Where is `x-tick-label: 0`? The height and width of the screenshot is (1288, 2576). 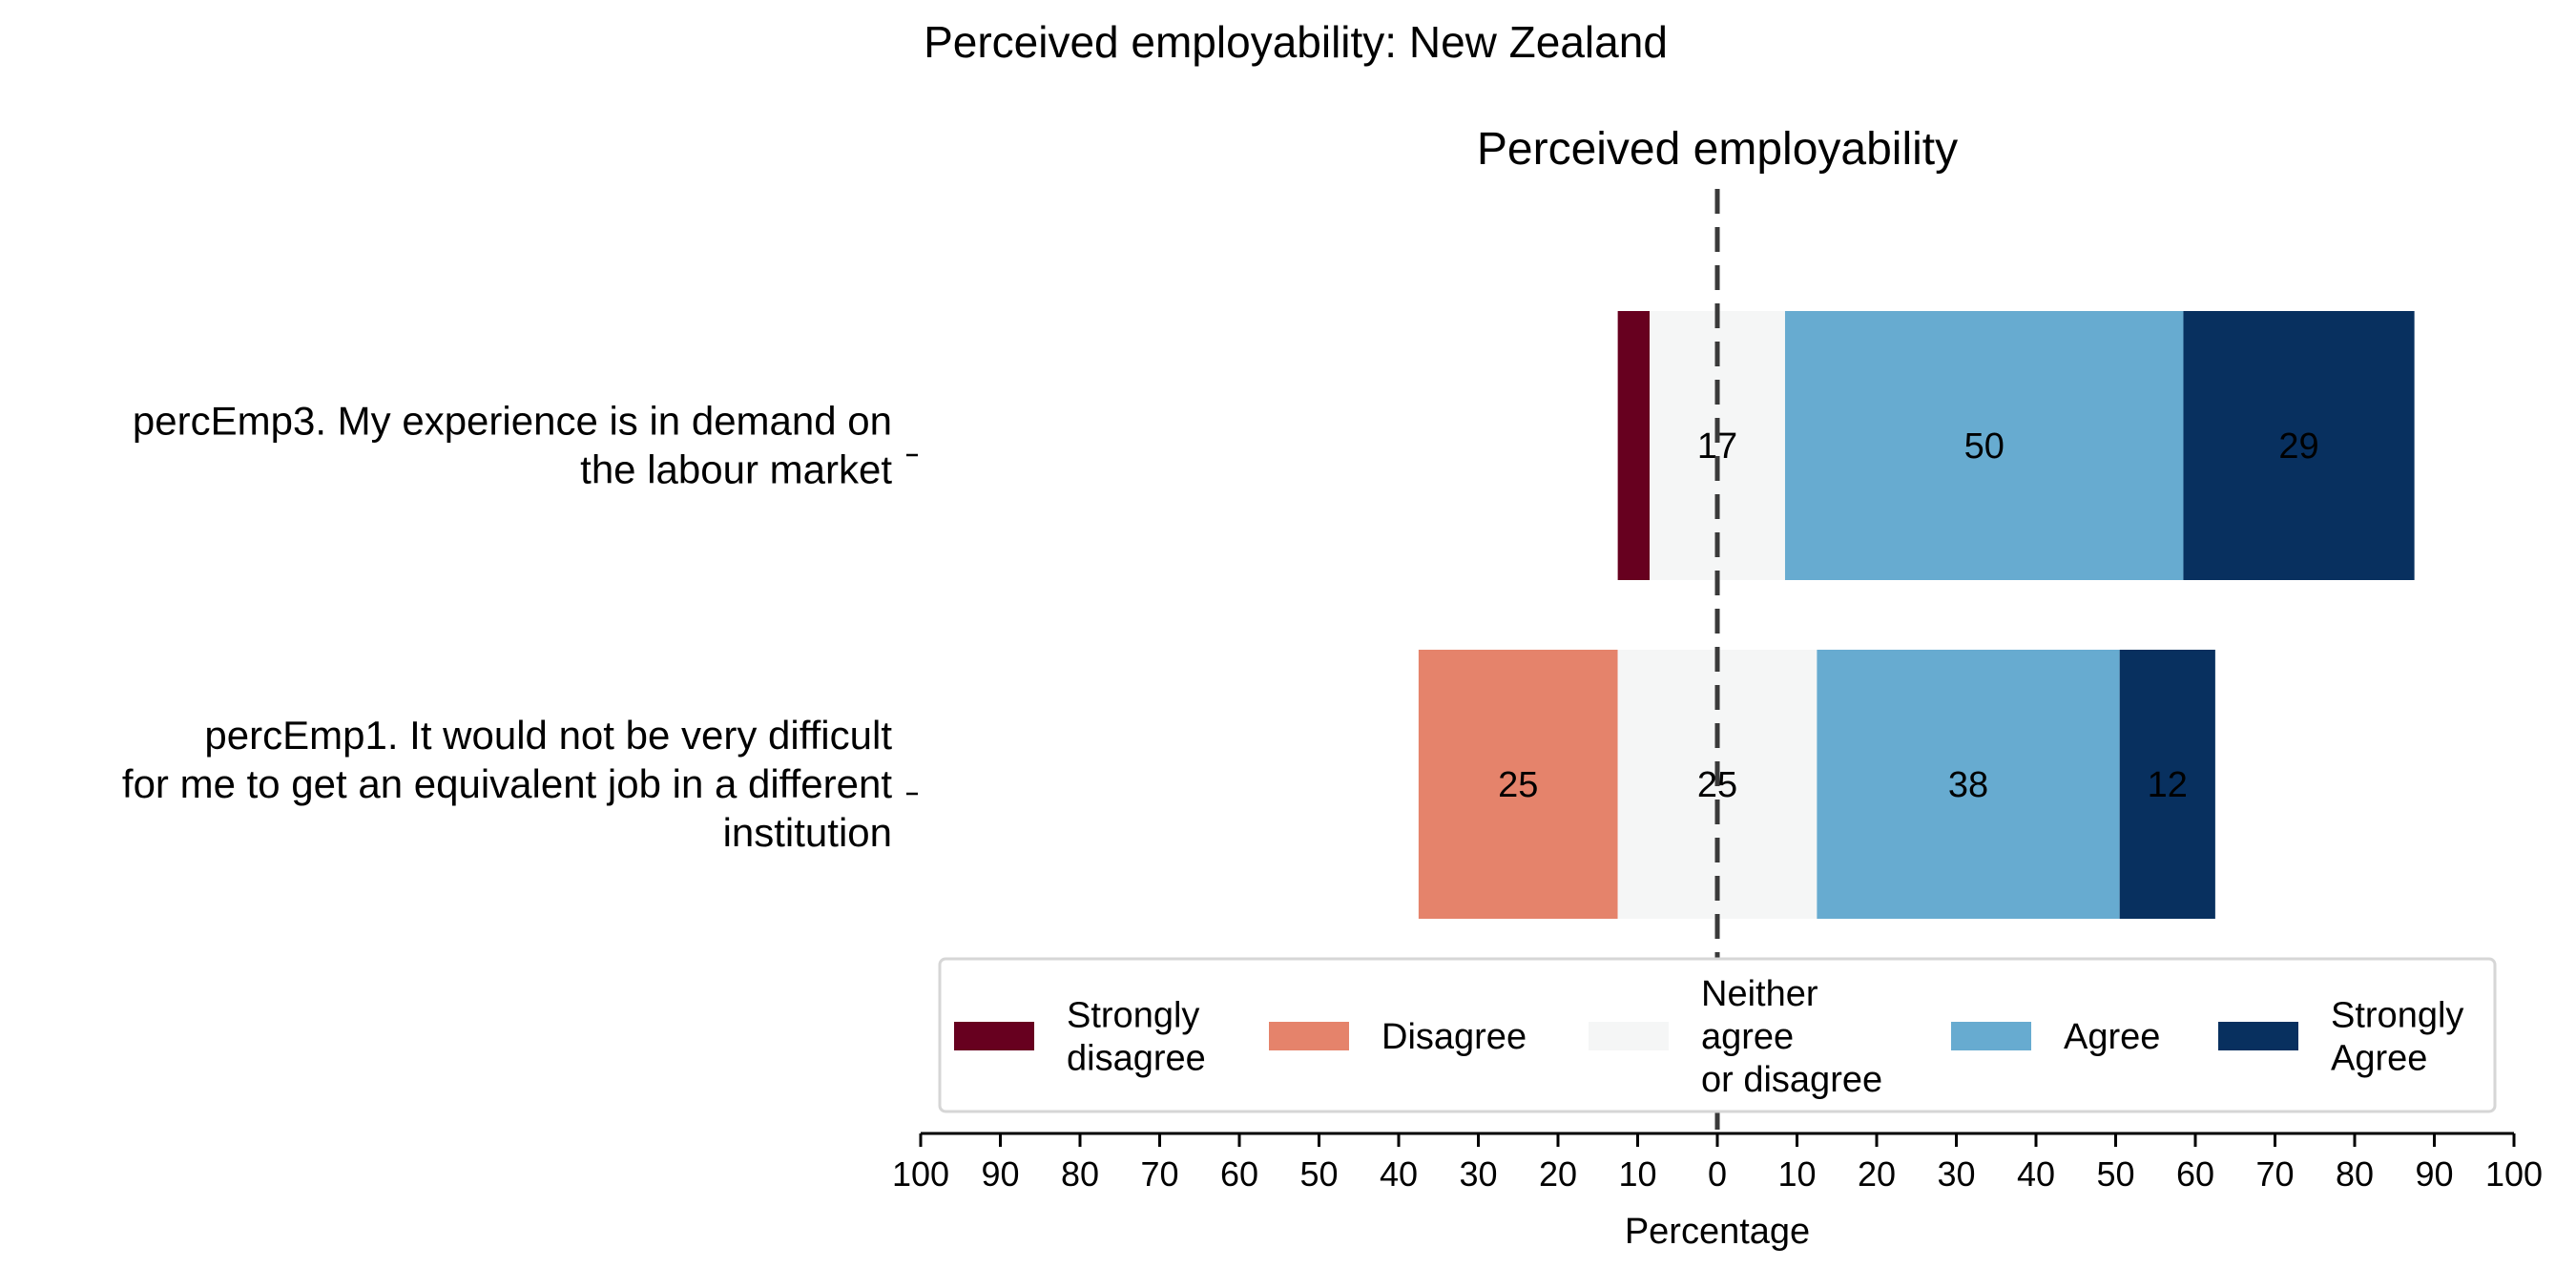
x-tick-label: 0 is located at coordinates (1717, 1174).